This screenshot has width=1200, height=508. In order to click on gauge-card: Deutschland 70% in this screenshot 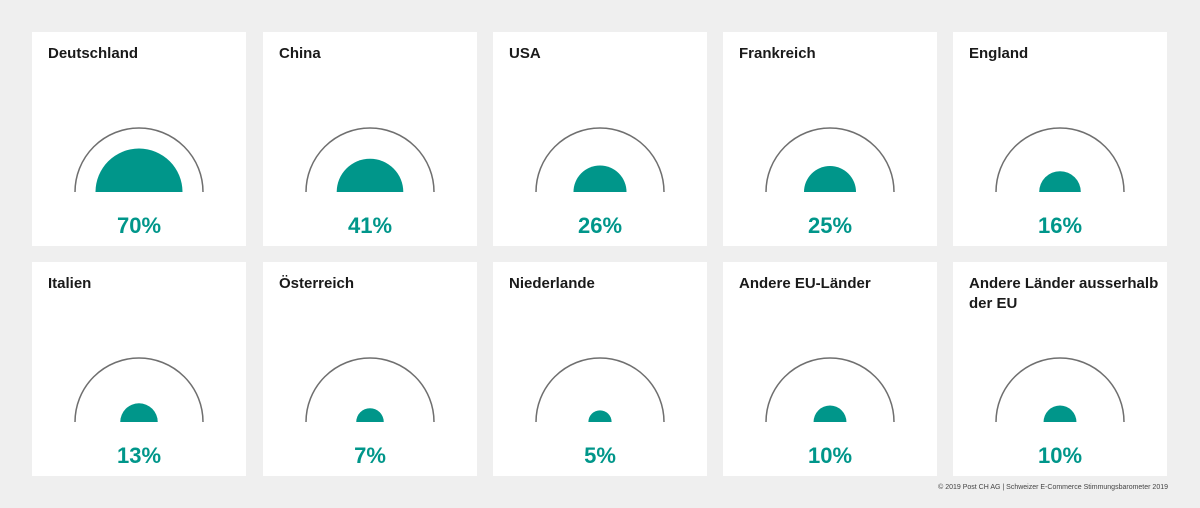, I will do `click(139, 139)`.